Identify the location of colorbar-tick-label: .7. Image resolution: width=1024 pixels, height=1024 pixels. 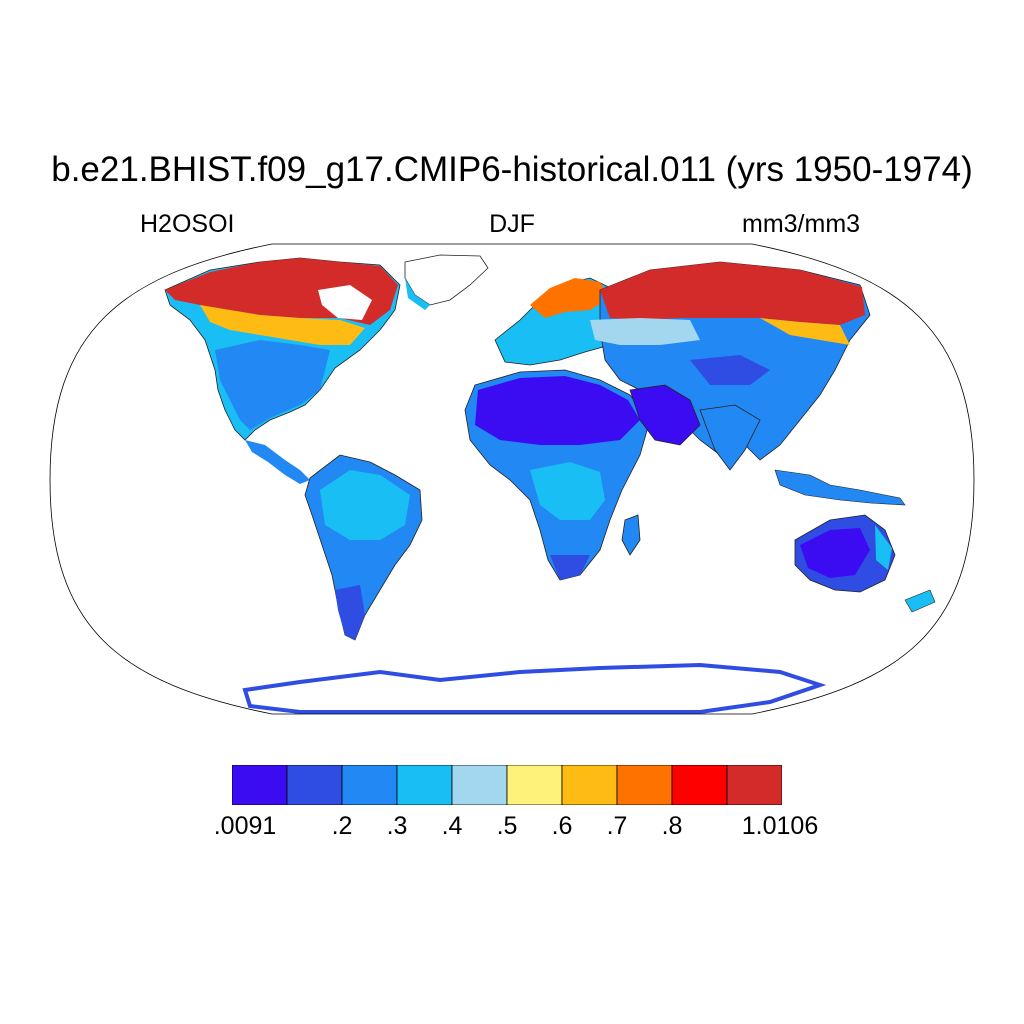
(617, 826).